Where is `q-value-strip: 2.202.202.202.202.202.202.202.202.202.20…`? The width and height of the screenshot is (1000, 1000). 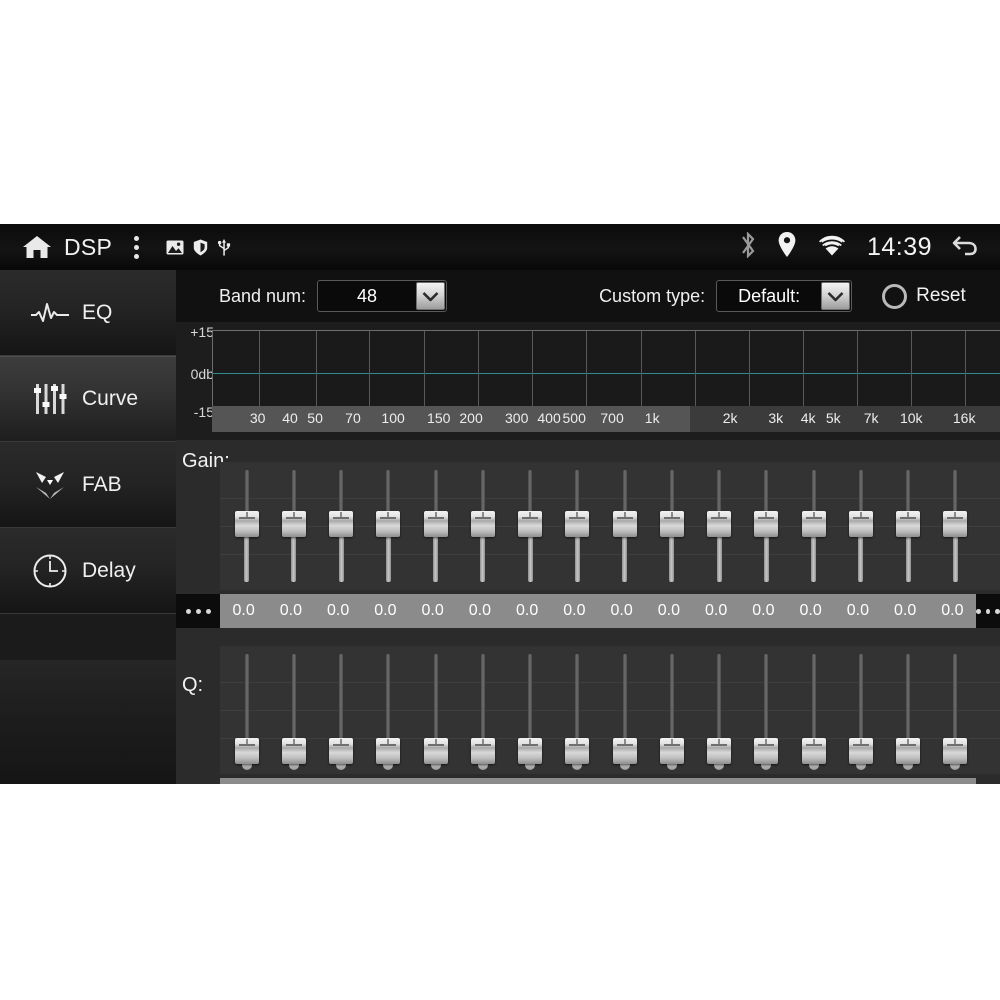 q-value-strip: 2.202.202.202.202.202.202.202.202.202.20… is located at coordinates (598, 781).